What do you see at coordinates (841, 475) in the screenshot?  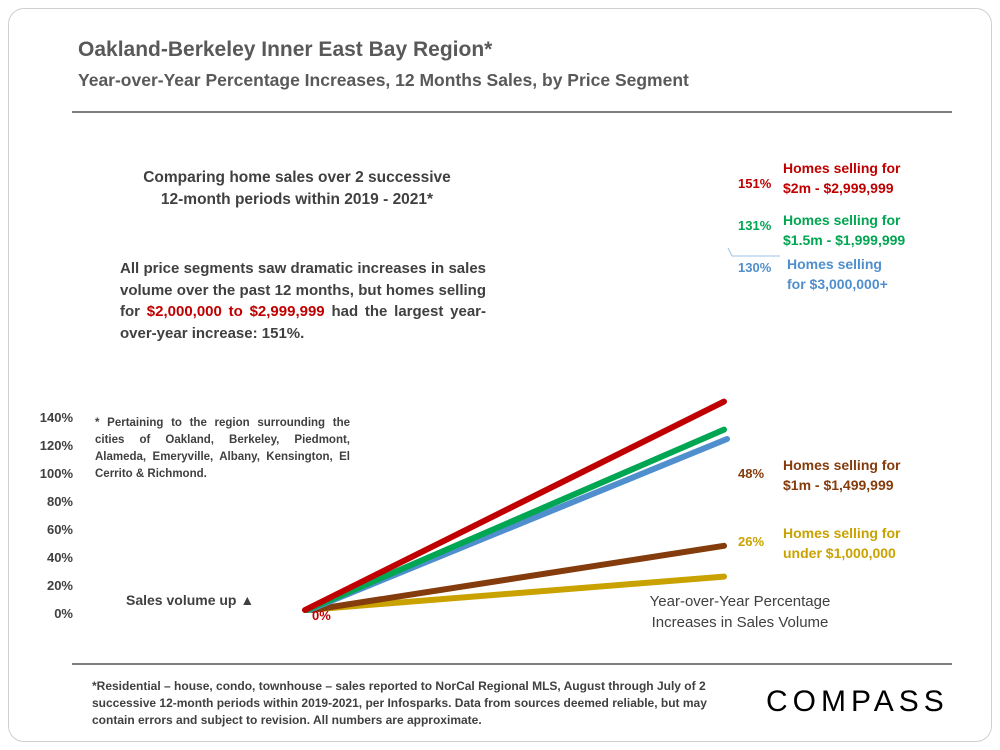 I see `series-name-label: Homes selling for $1m - $1,499,999` at bounding box center [841, 475].